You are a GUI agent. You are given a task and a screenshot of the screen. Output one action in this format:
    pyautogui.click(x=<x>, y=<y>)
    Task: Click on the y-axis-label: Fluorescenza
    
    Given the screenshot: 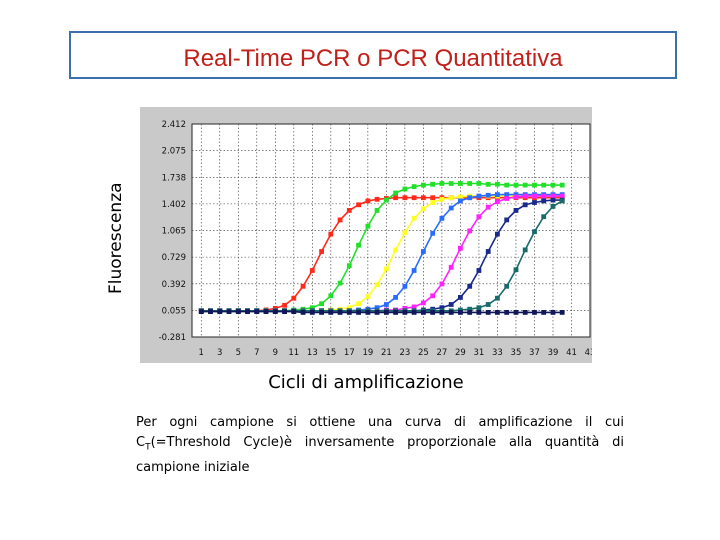 What is the action you would take?
    pyautogui.click(x=116, y=238)
    